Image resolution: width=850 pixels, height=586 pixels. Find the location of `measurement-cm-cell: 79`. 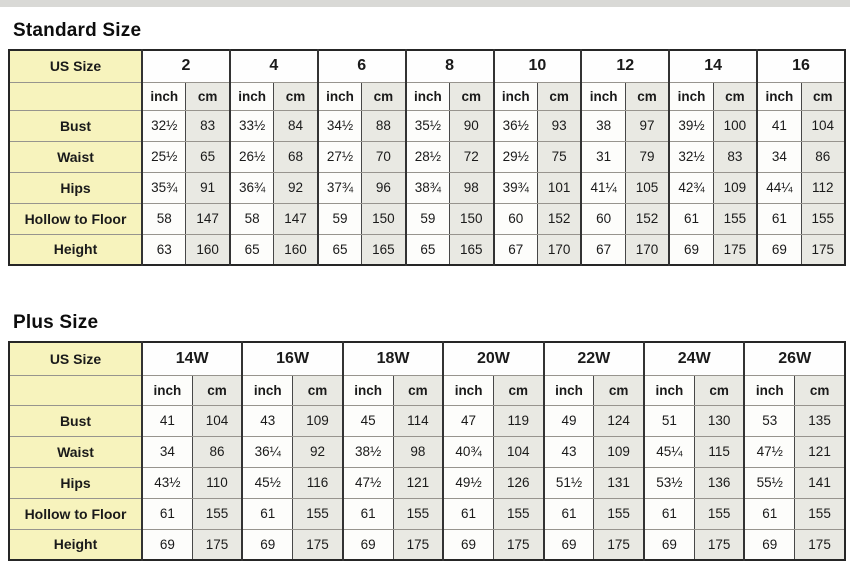

measurement-cm-cell: 79 is located at coordinates (647, 156).